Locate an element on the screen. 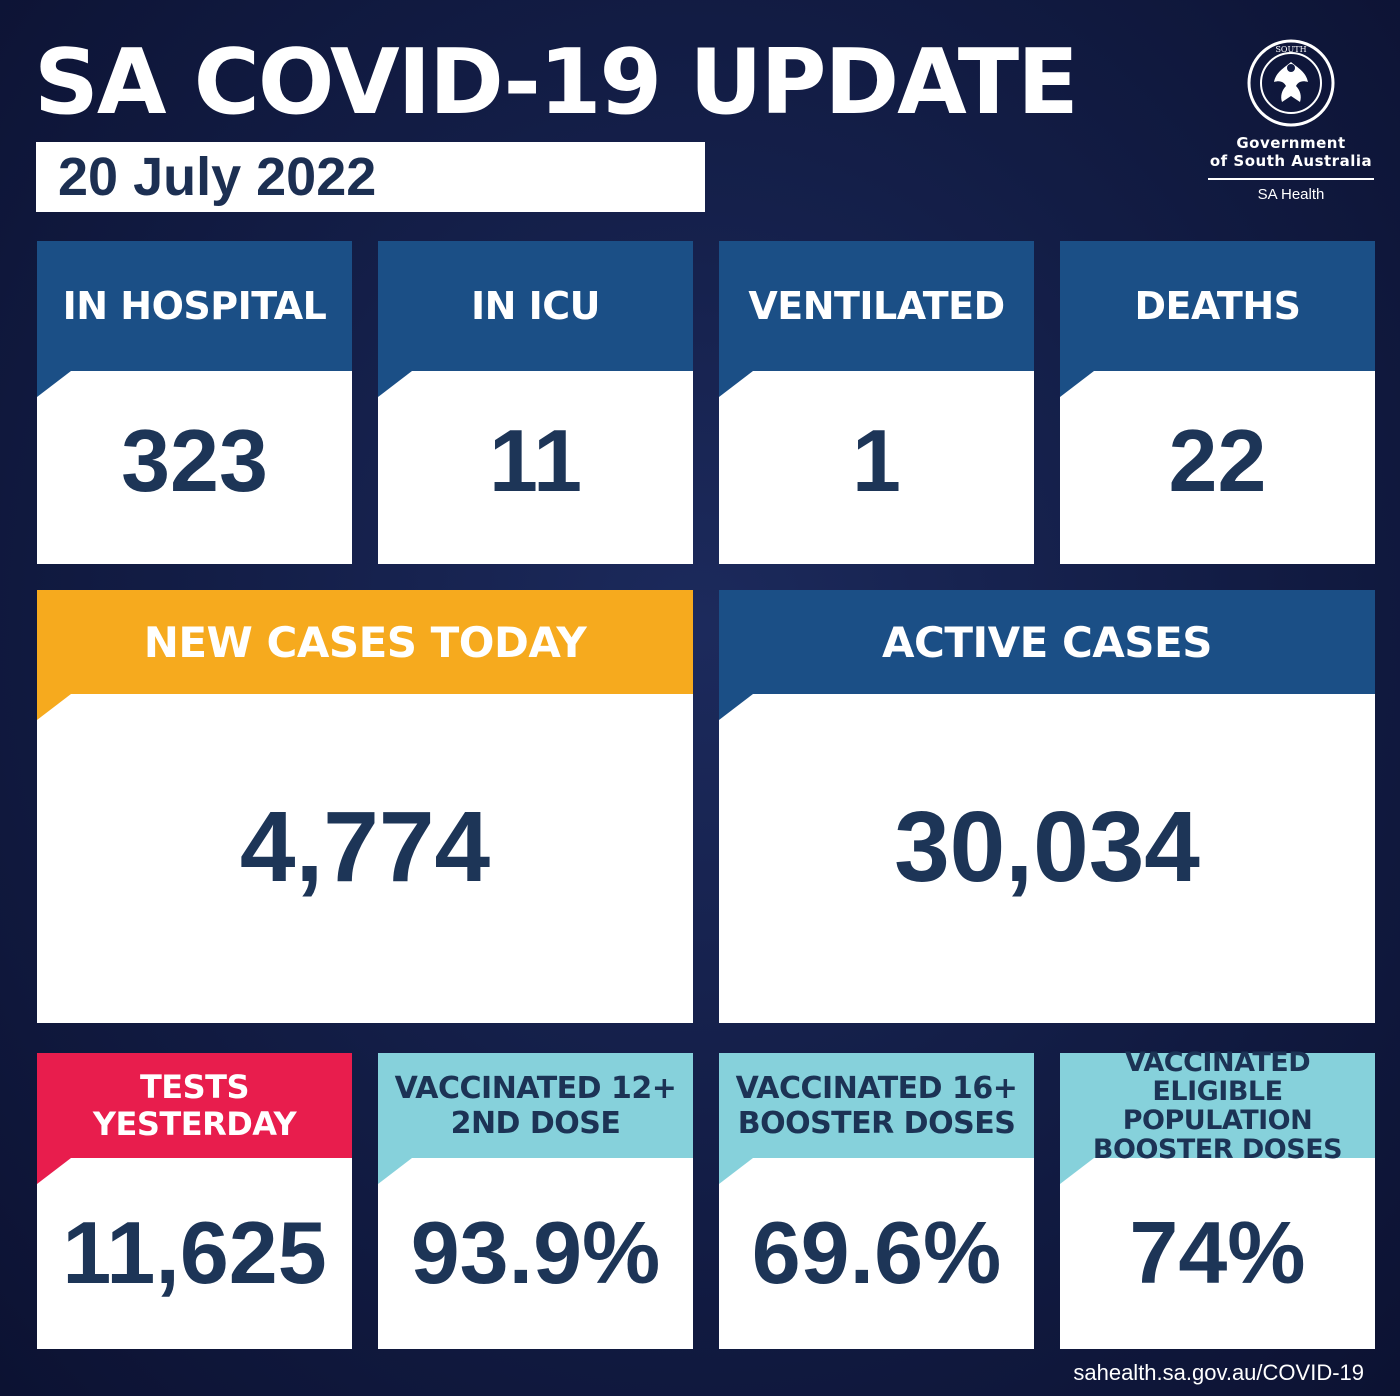 The image size is (1400, 1396). stat-label-in-icu: IN ICU is located at coordinates (535, 319).